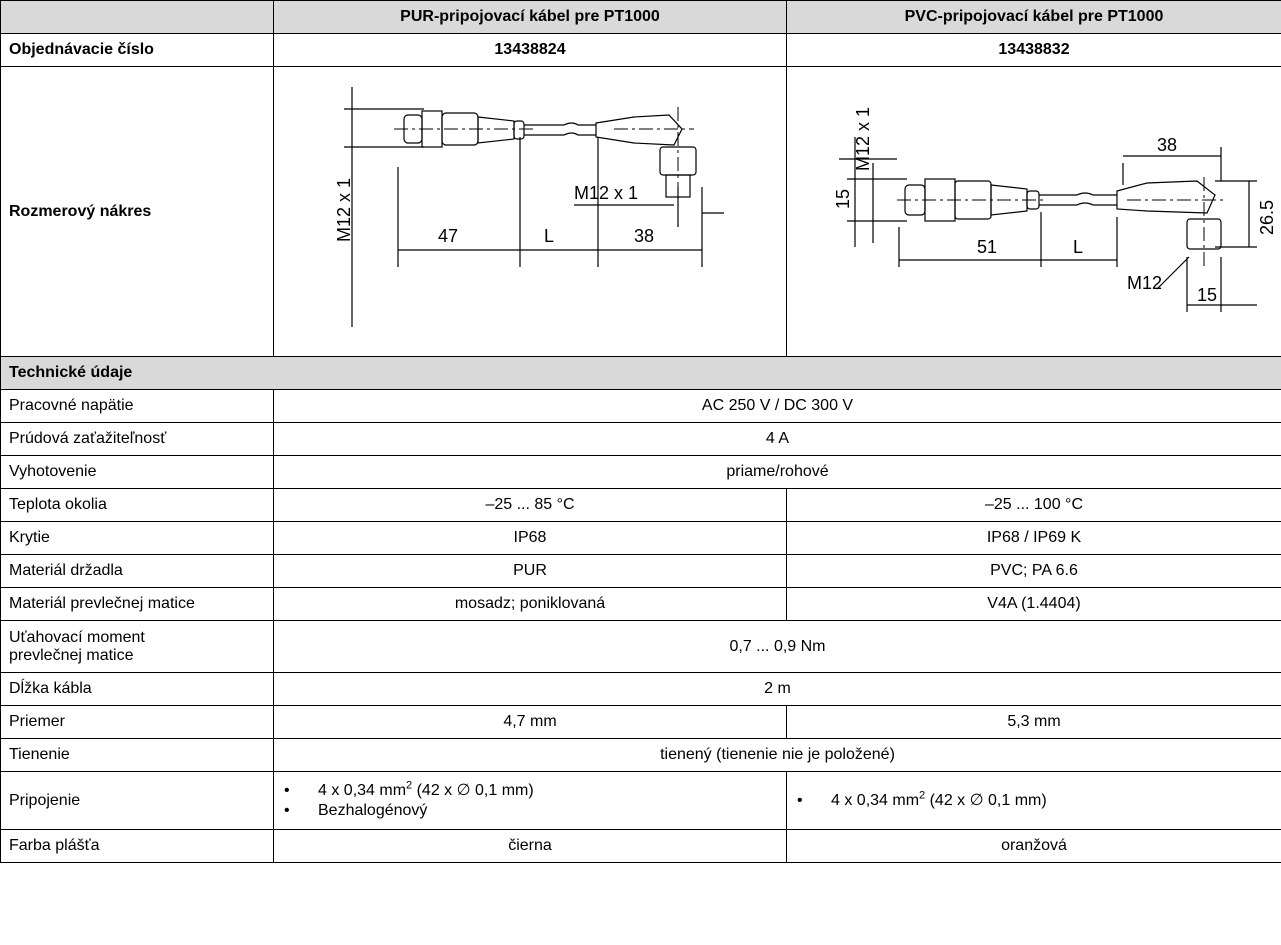  I want to click on handle-material-label: Materiál držadla, so click(137, 571).